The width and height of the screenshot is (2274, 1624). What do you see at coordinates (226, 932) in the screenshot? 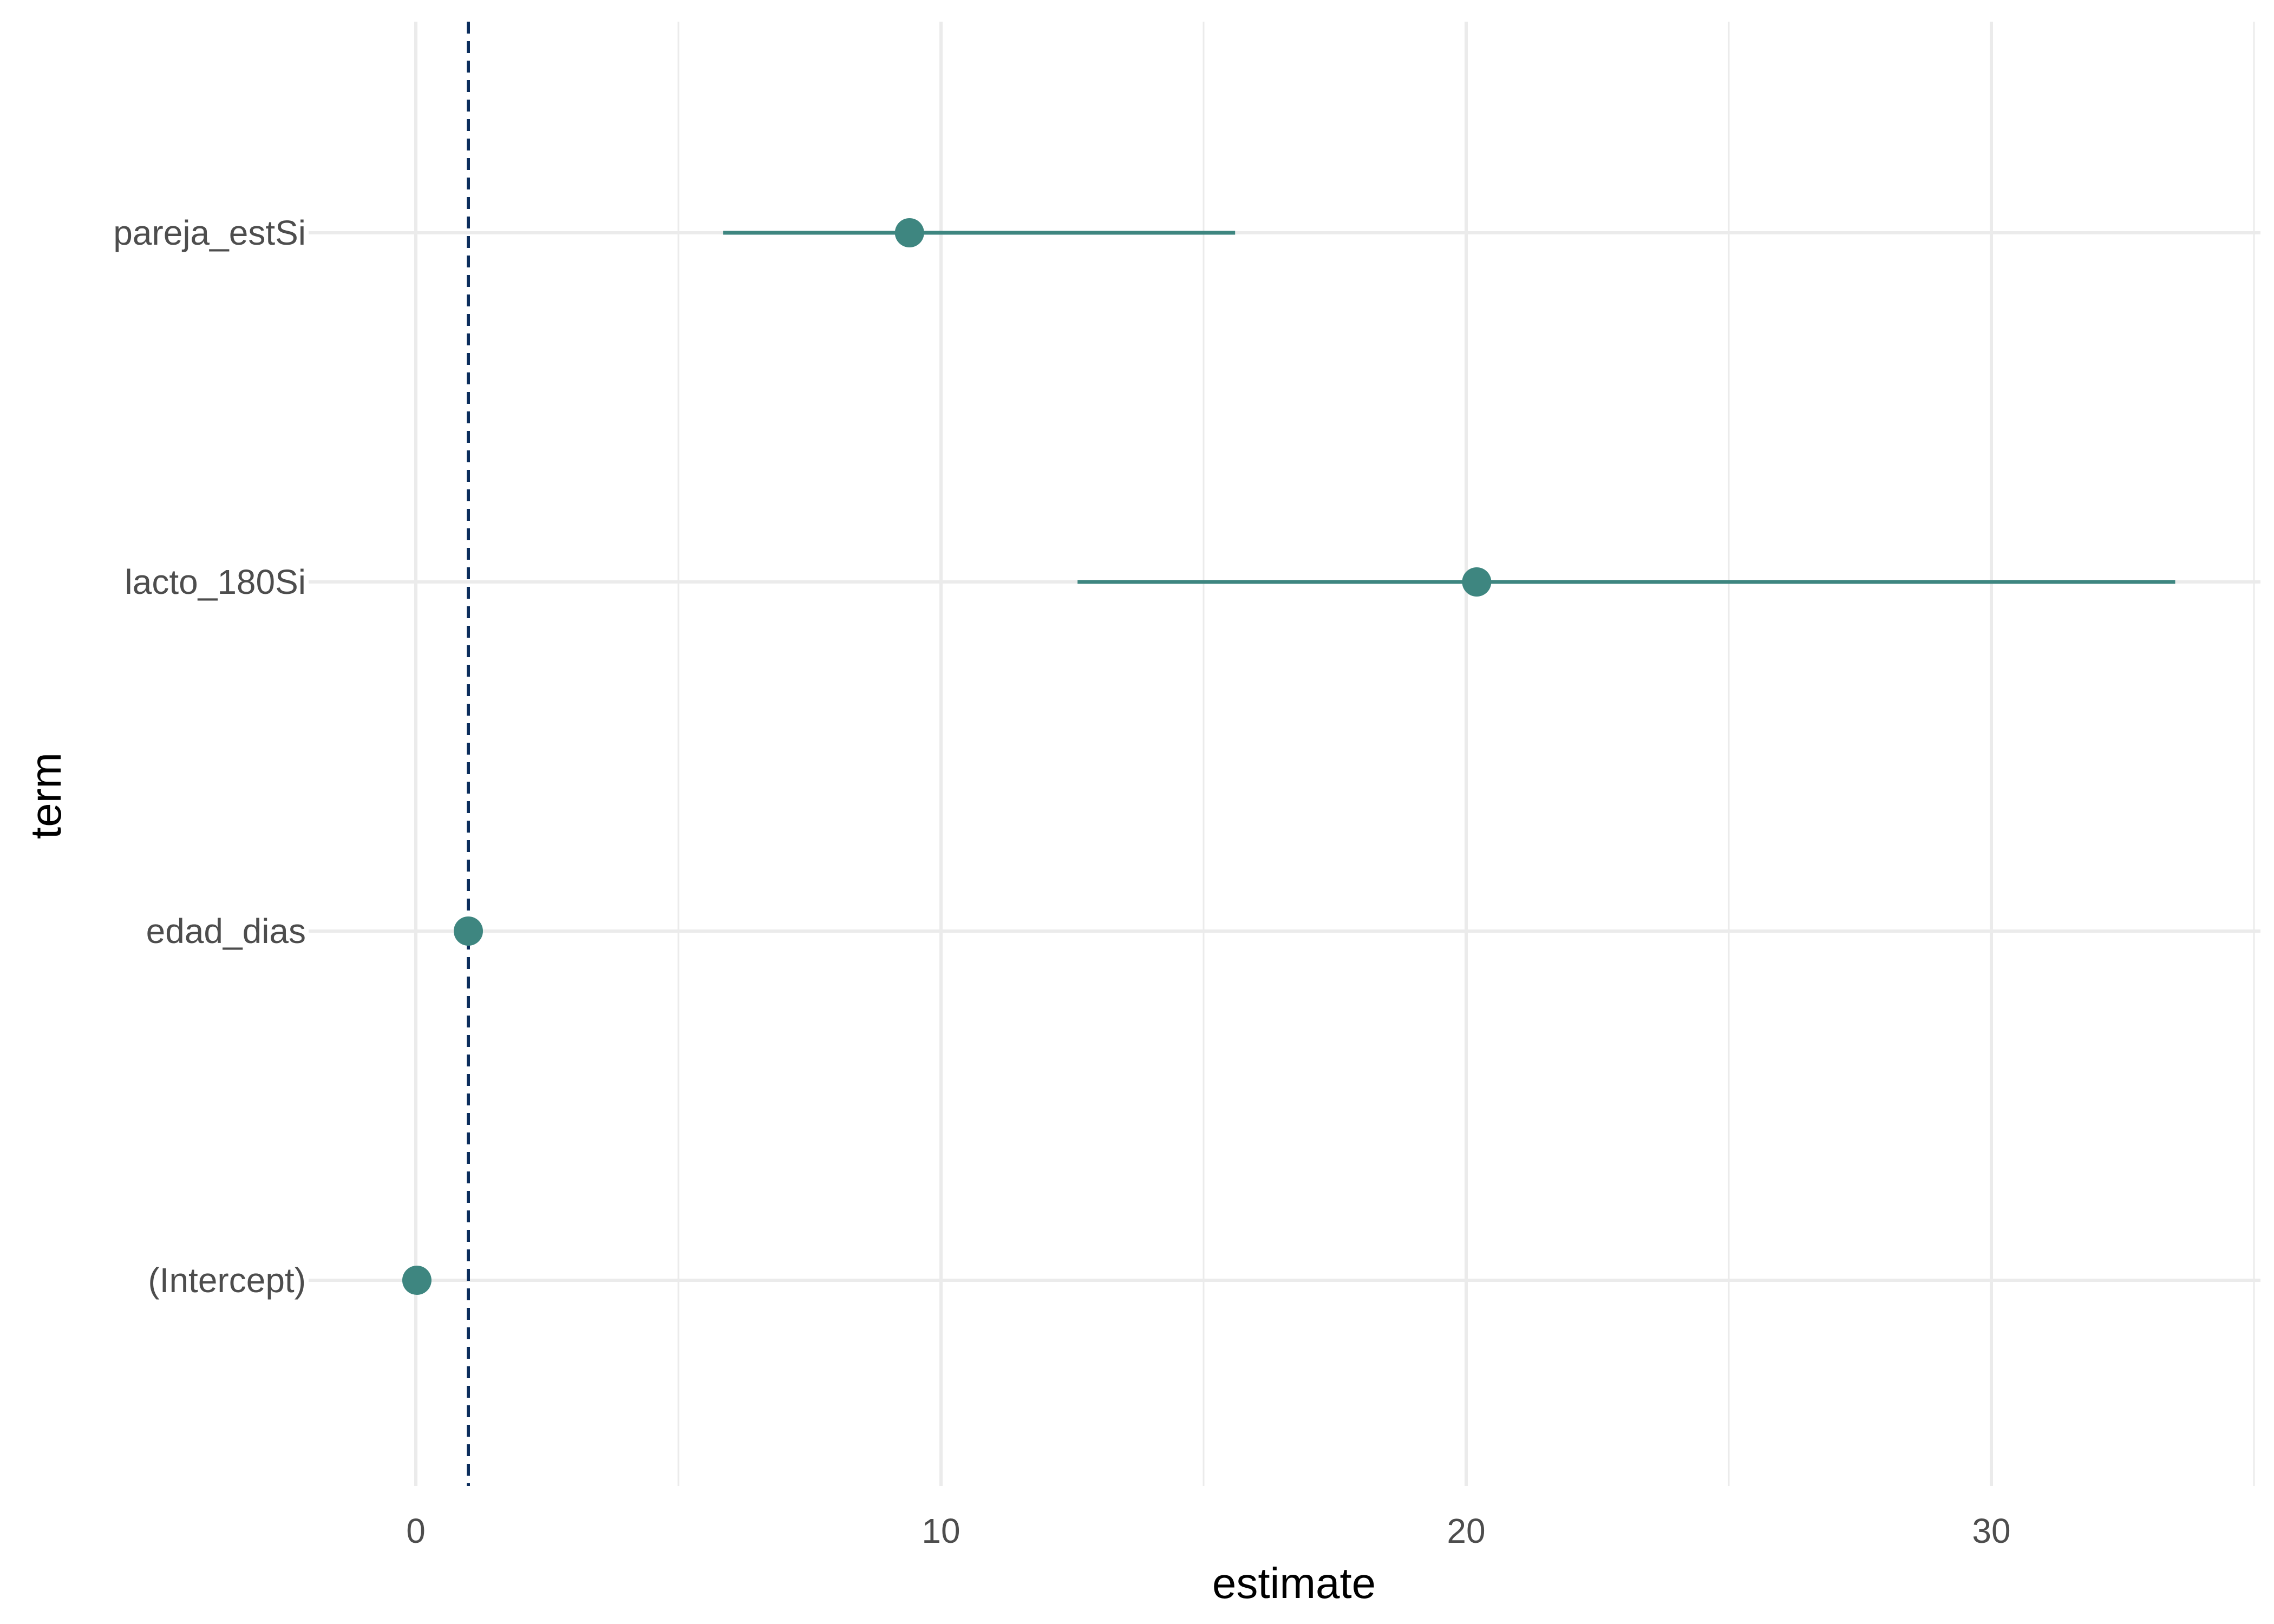
I see `y-tick-label: edad_dias` at bounding box center [226, 932].